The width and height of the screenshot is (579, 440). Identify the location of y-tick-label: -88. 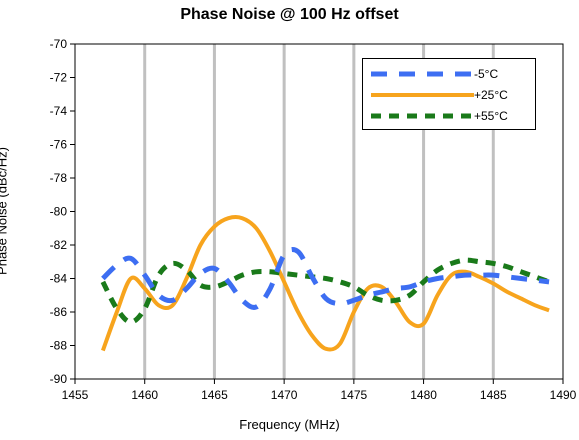
(59, 346).